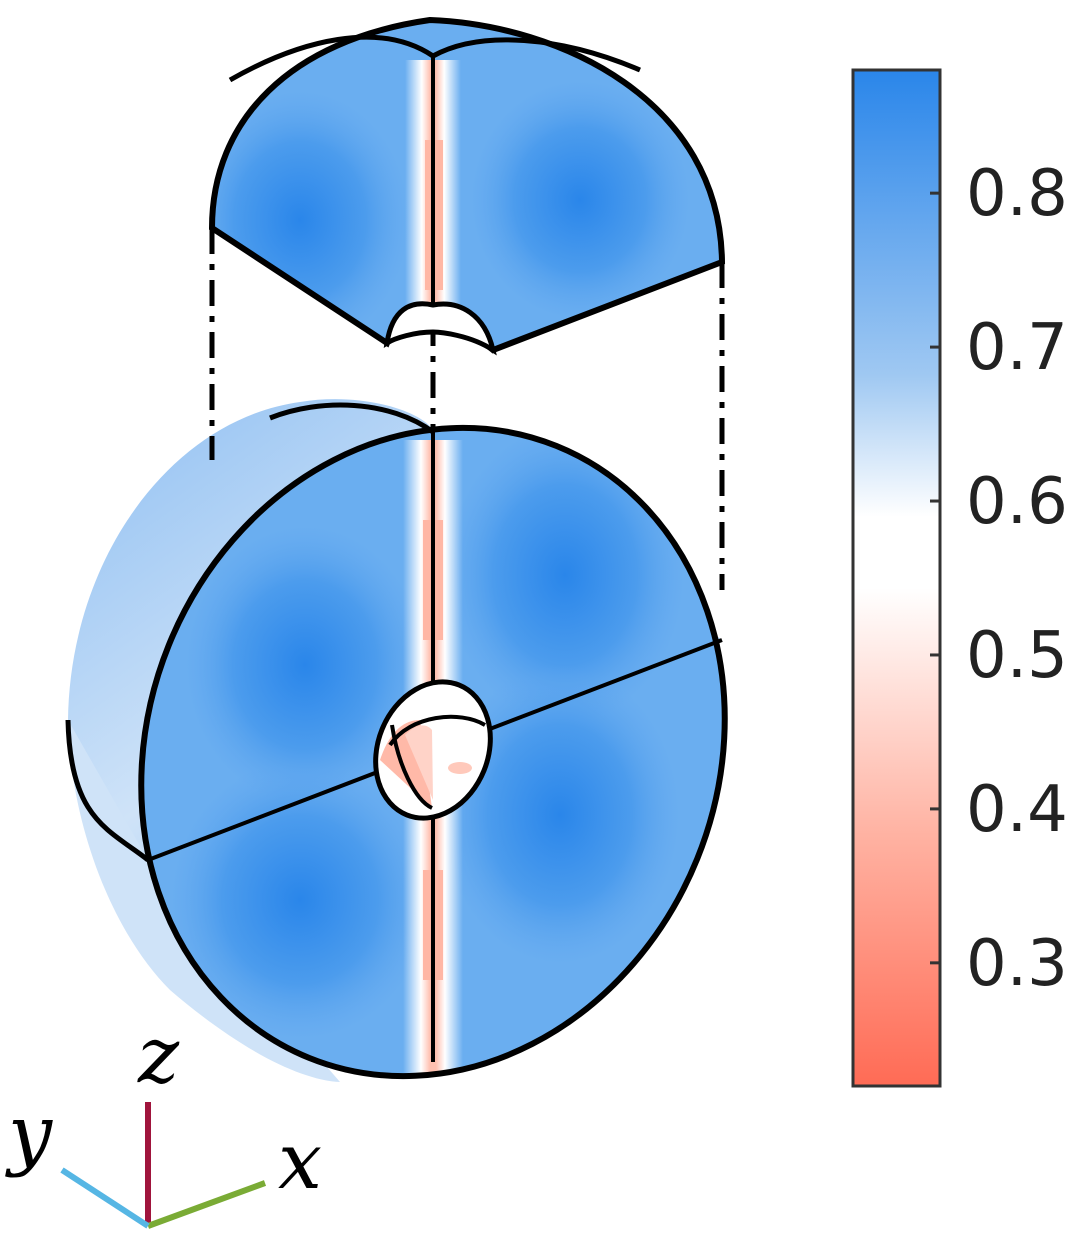 The image size is (1077, 1239). Describe the element at coordinates (29, 1134) in the screenshot. I see `y-axis-label: y` at that location.